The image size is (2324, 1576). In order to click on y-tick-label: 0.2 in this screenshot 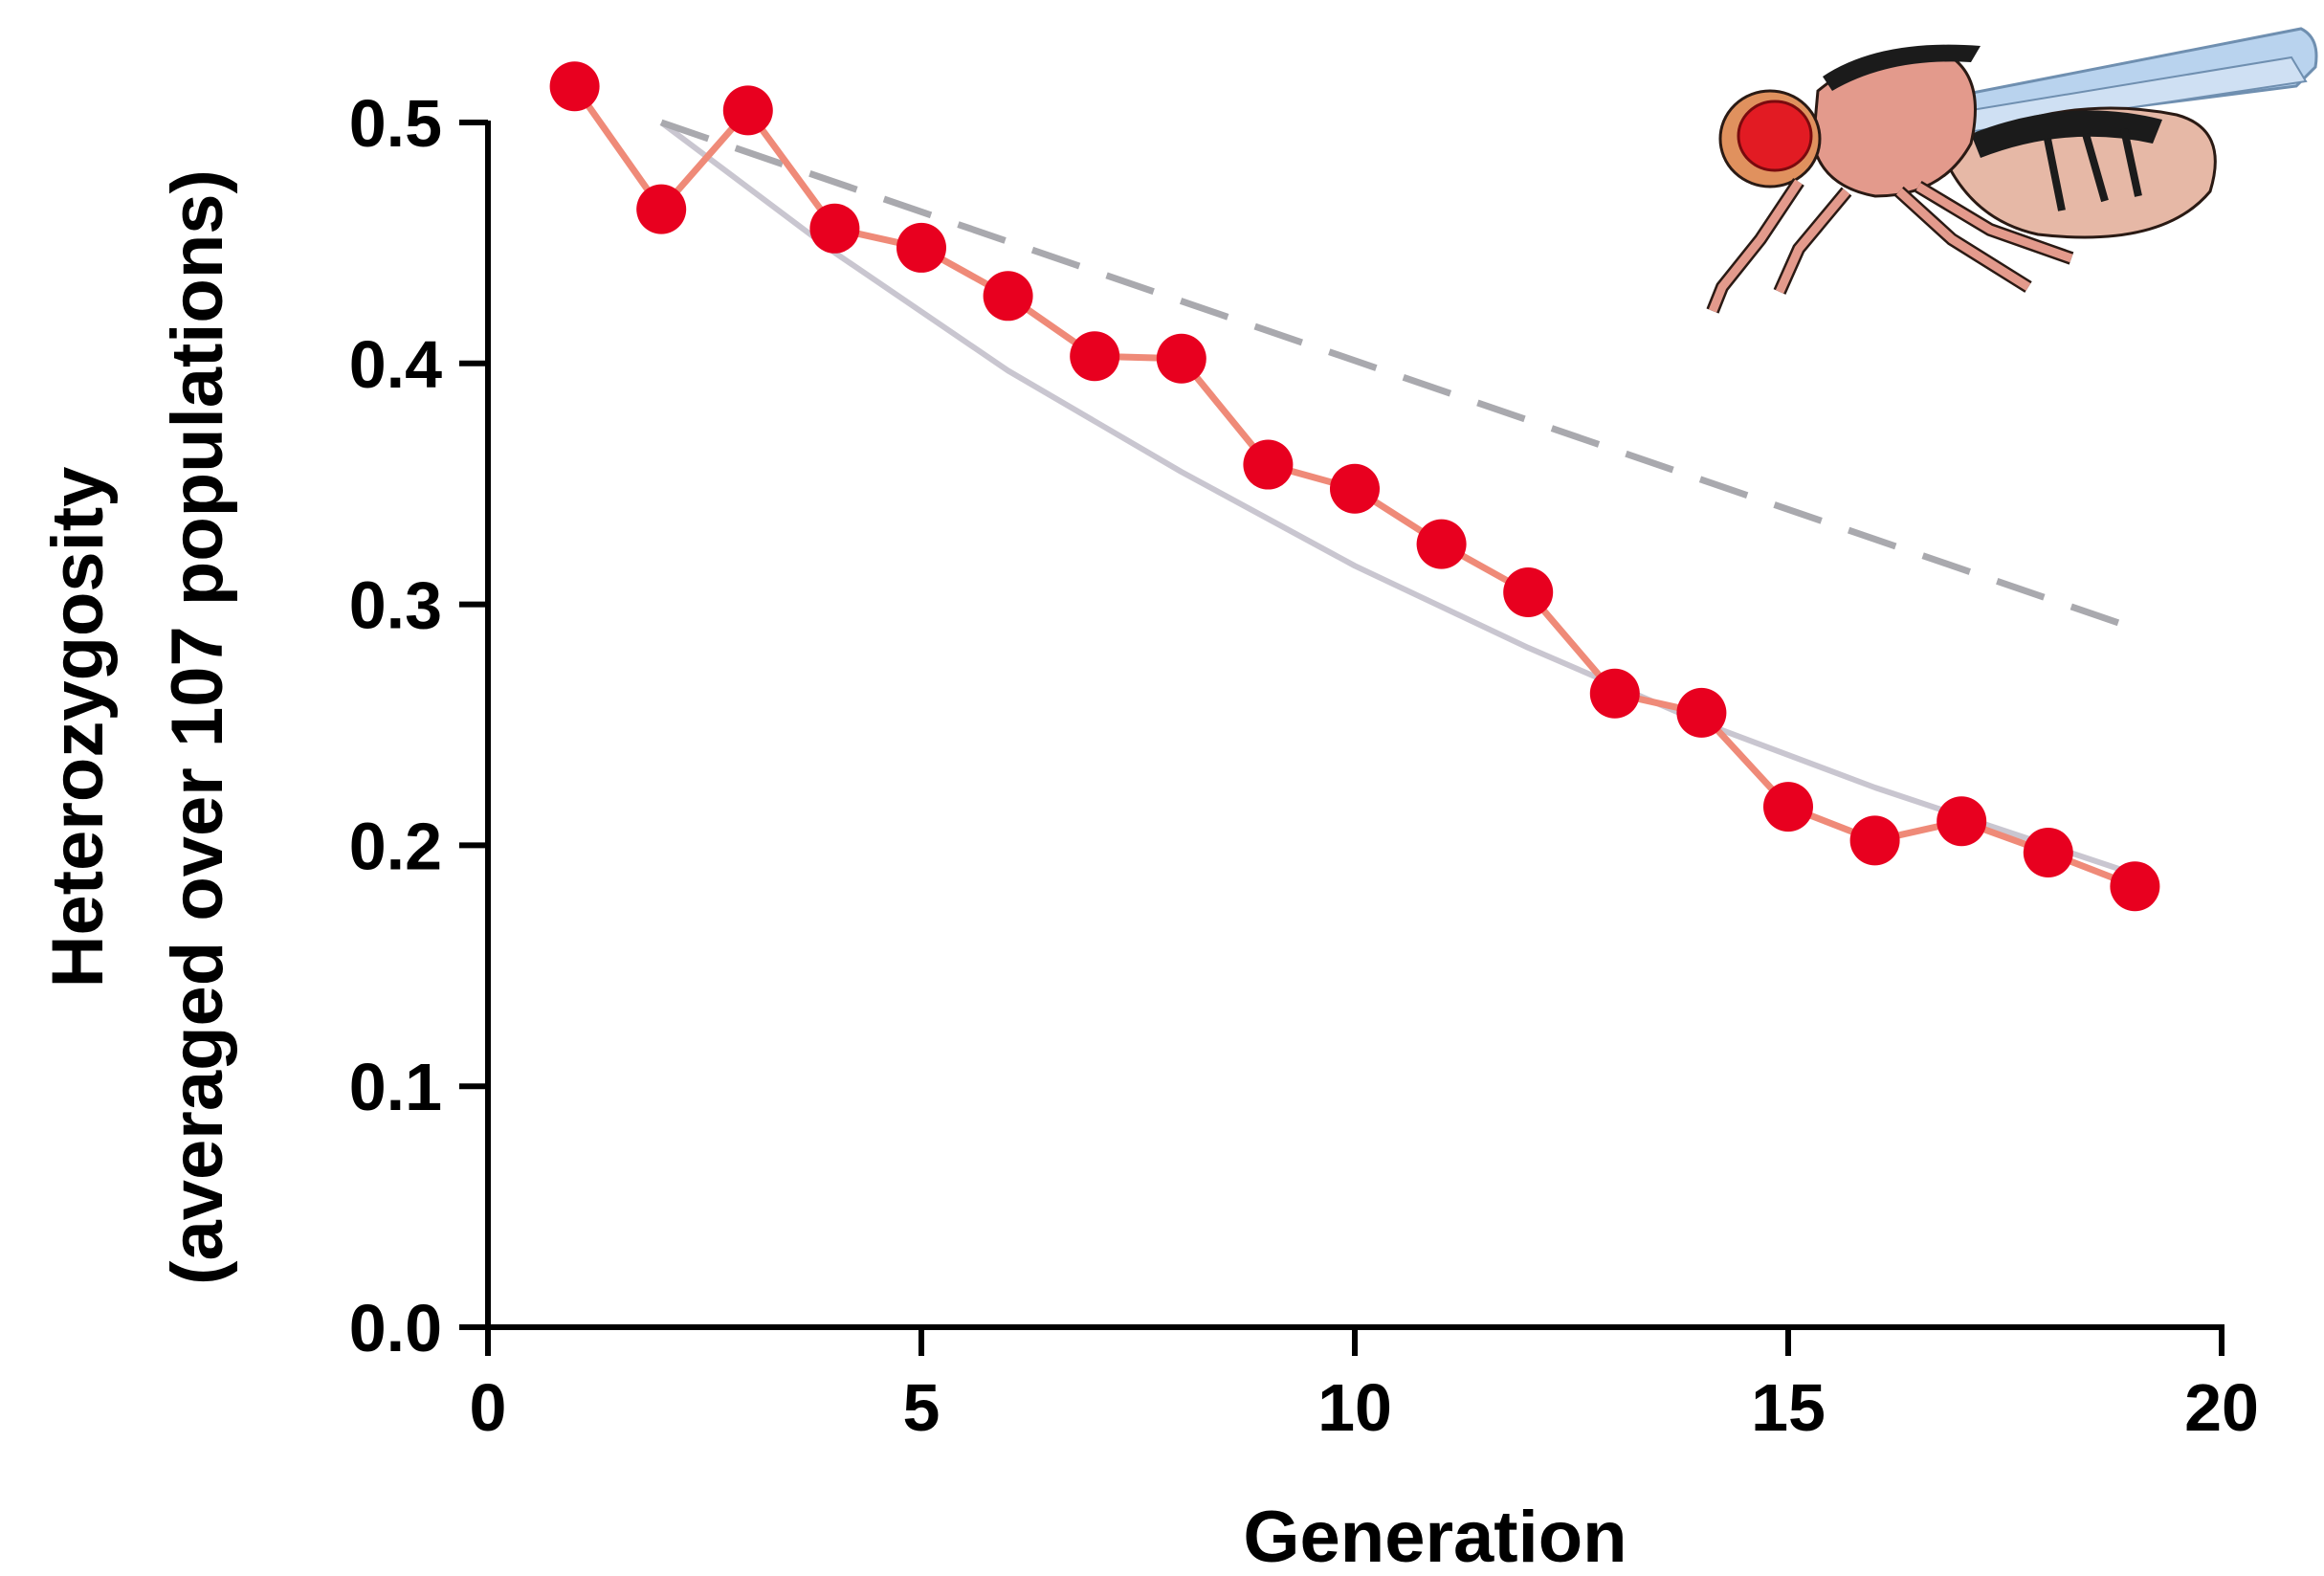, I will do `click(395, 846)`.